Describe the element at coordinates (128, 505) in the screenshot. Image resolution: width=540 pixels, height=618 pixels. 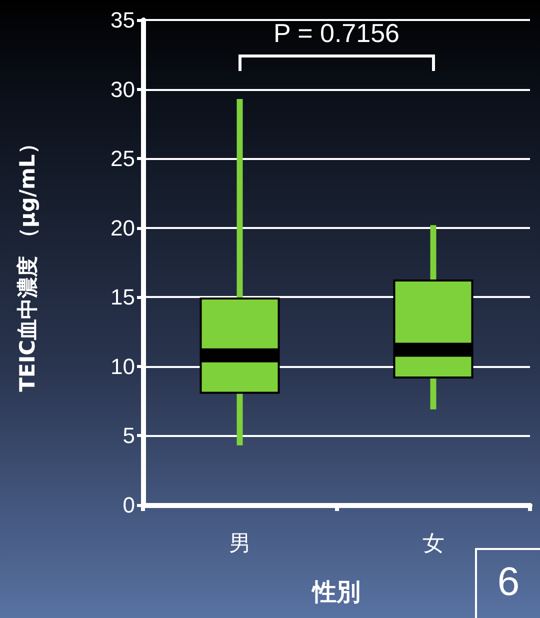
I see `y-tick-label: 0` at that location.